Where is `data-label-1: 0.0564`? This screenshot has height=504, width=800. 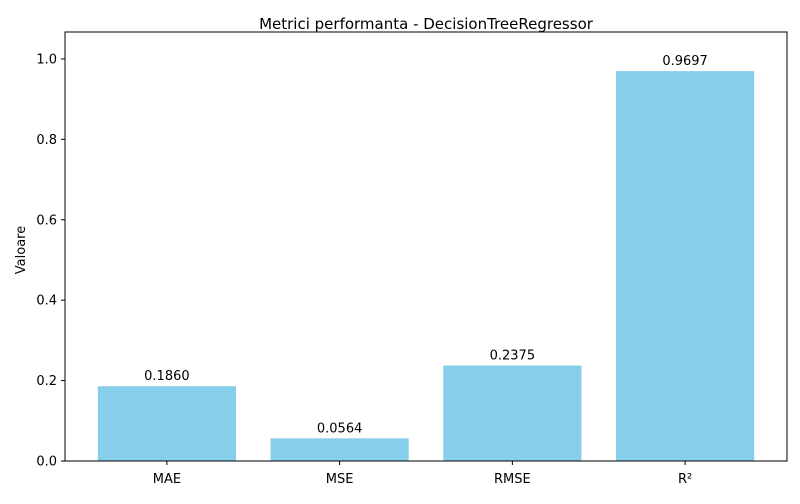 data-label-1: 0.0564 is located at coordinates (340, 428).